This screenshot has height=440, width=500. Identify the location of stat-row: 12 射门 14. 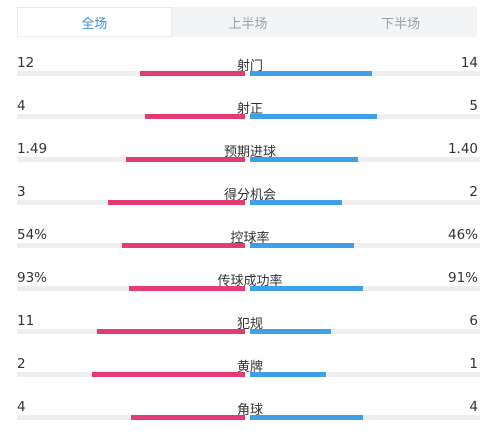
(250, 75).